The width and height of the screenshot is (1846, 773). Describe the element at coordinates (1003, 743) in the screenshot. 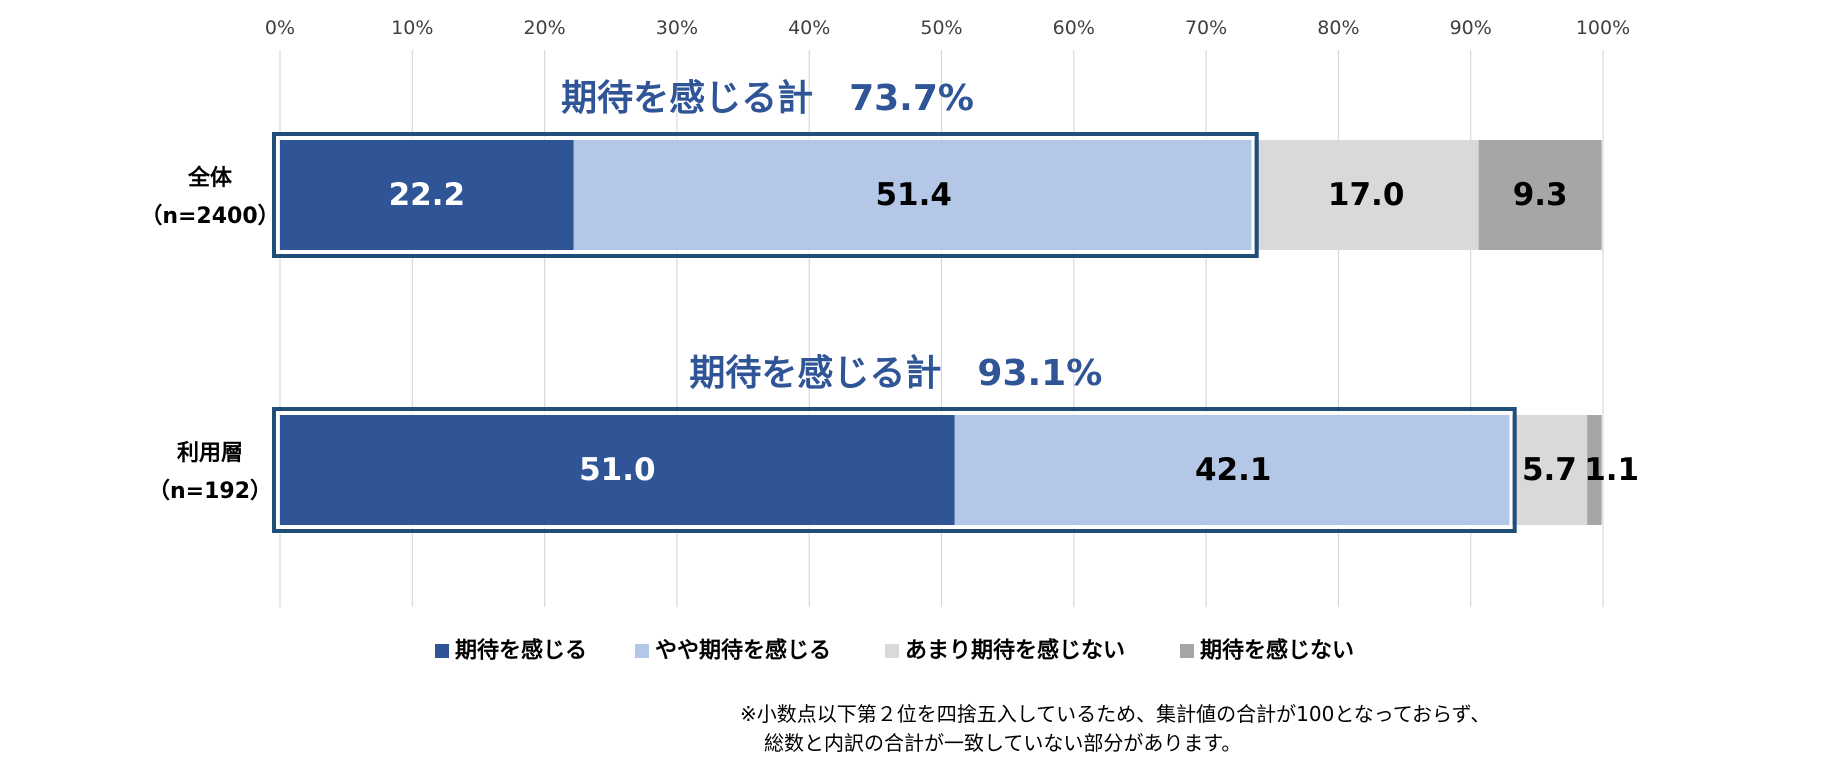

I see `footnote-line-2: 総数と内訳の合計が一致していない部分があります。` at that location.